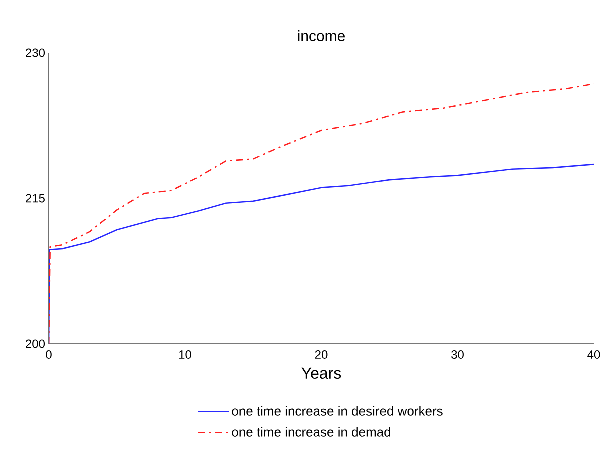 This screenshot has width=604, height=475. I want to click on y-tick-label: 200, so click(36, 344).